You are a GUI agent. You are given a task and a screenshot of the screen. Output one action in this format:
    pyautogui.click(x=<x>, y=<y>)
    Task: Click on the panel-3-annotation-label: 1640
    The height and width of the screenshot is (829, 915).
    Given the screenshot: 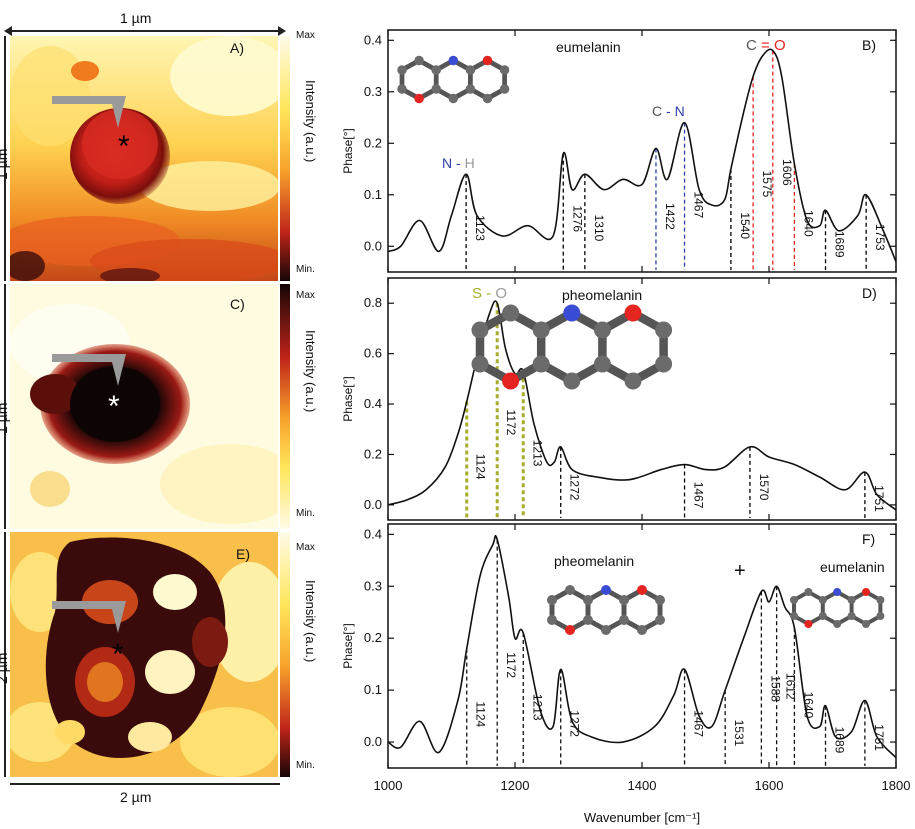 What is the action you would take?
    pyautogui.click(x=808, y=705)
    